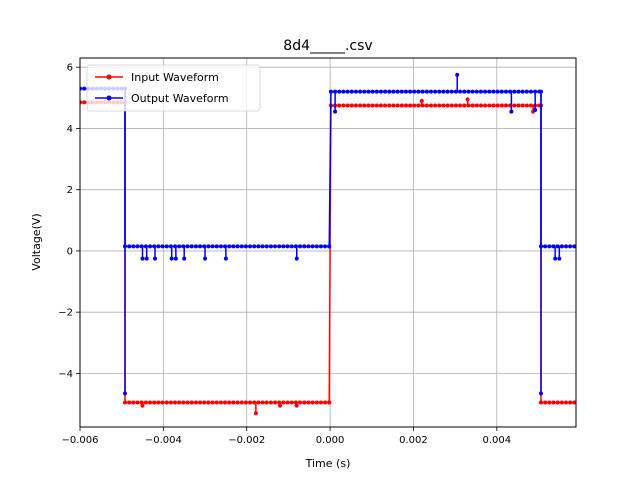 The width and height of the screenshot is (640, 480). Describe the element at coordinates (180, 98) in the screenshot. I see `legend-label: Output Waveform` at that location.